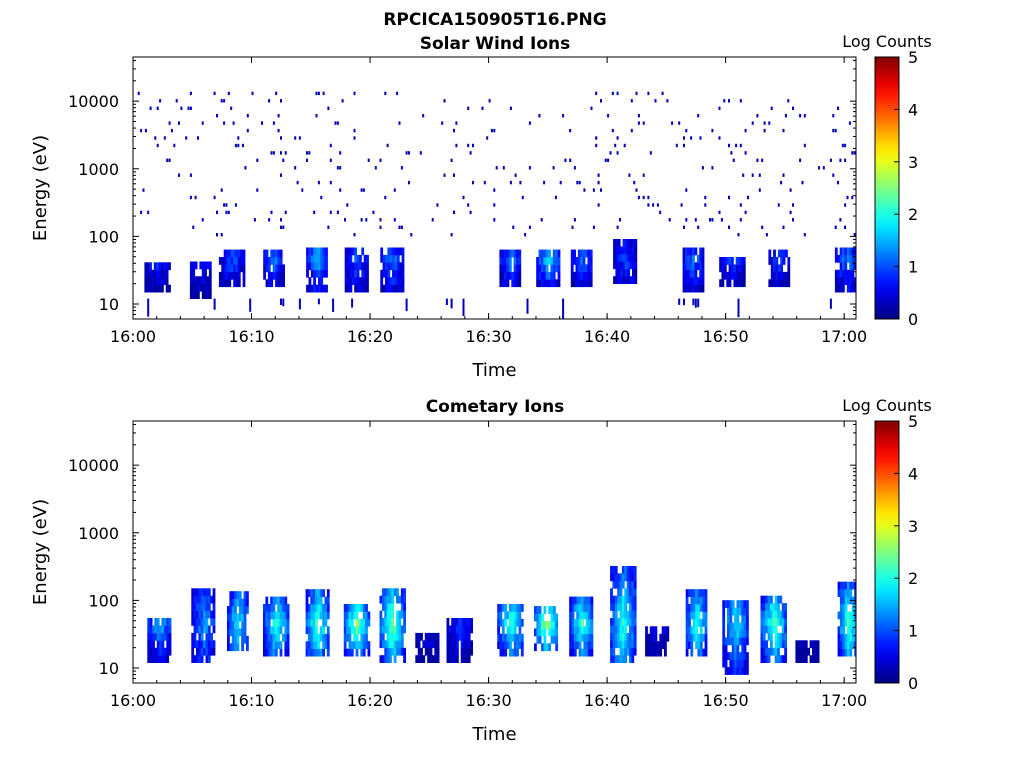 The height and width of the screenshot is (772, 1024). What do you see at coordinates (489, 336) in the screenshot?
I see `x-tick-label: 16:30` at bounding box center [489, 336].